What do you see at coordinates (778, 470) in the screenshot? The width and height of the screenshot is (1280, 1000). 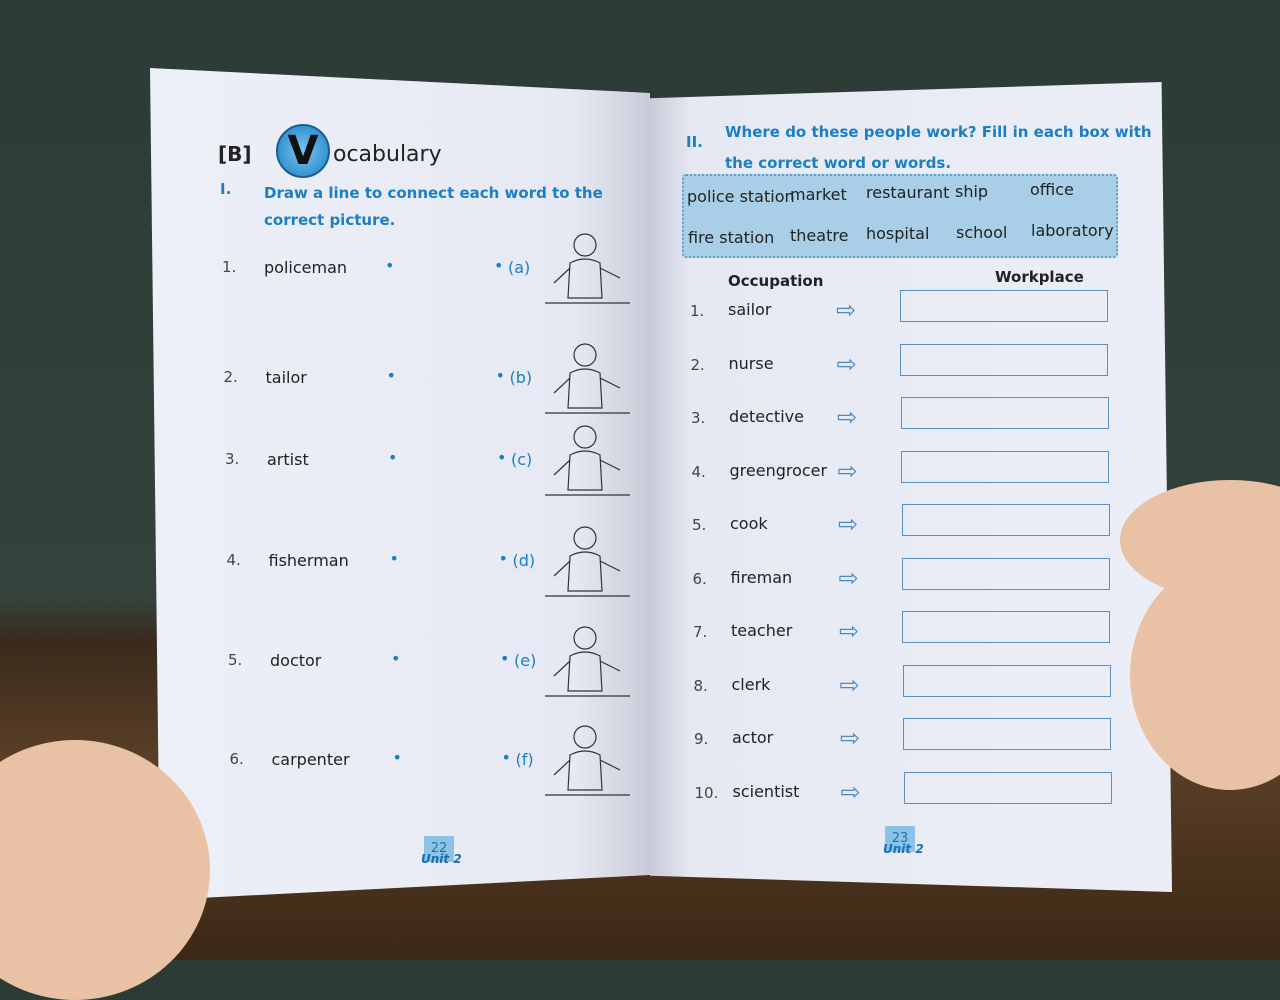 I see `item-occupation: greengrocer` at bounding box center [778, 470].